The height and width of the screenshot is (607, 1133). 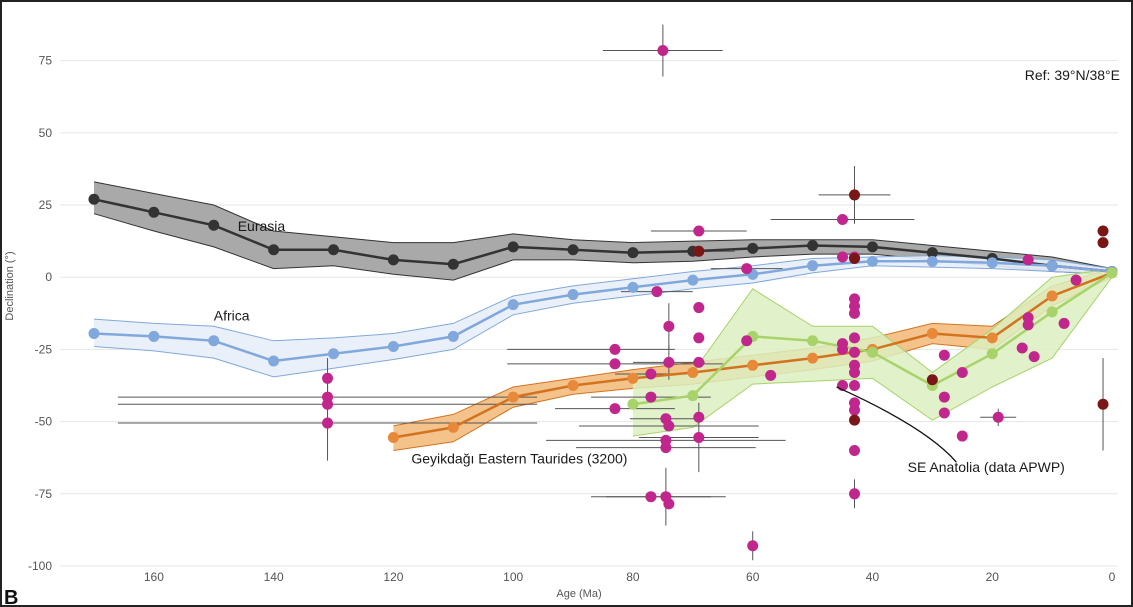 I want to click on y-tick-label: -75, so click(x=44, y=494).